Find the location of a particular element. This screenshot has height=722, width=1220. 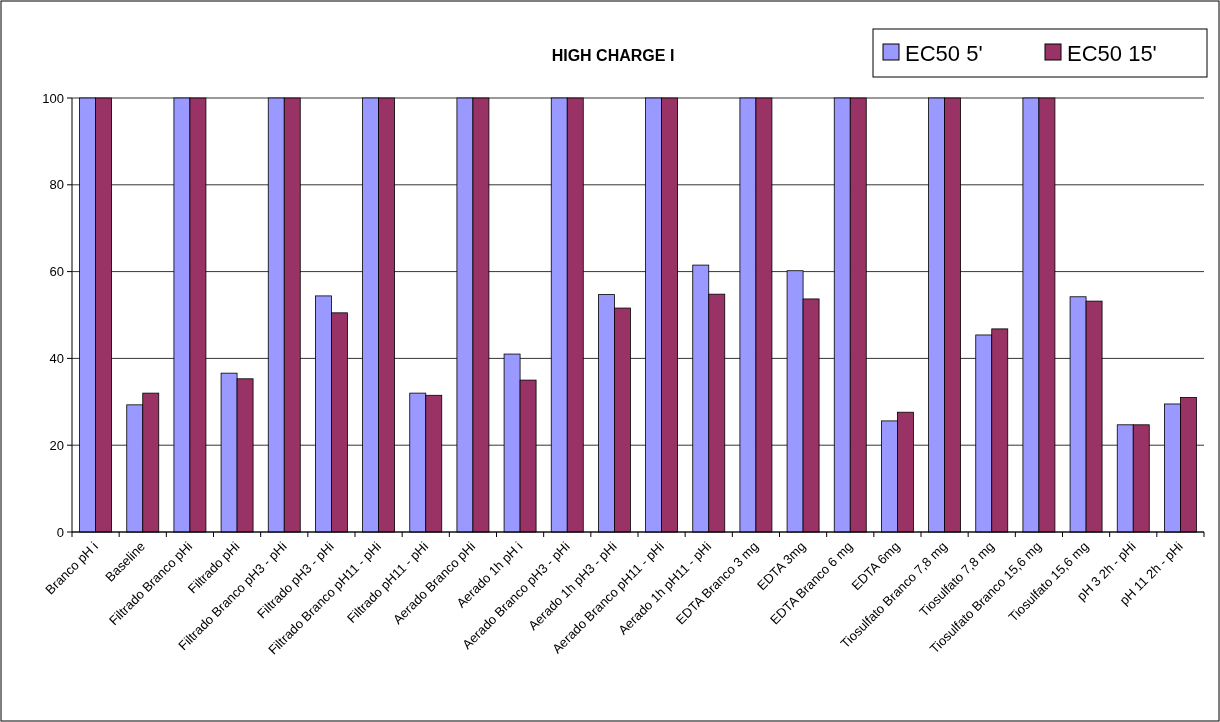

y-tick-label: 40 is located at coordinates (56, 358).